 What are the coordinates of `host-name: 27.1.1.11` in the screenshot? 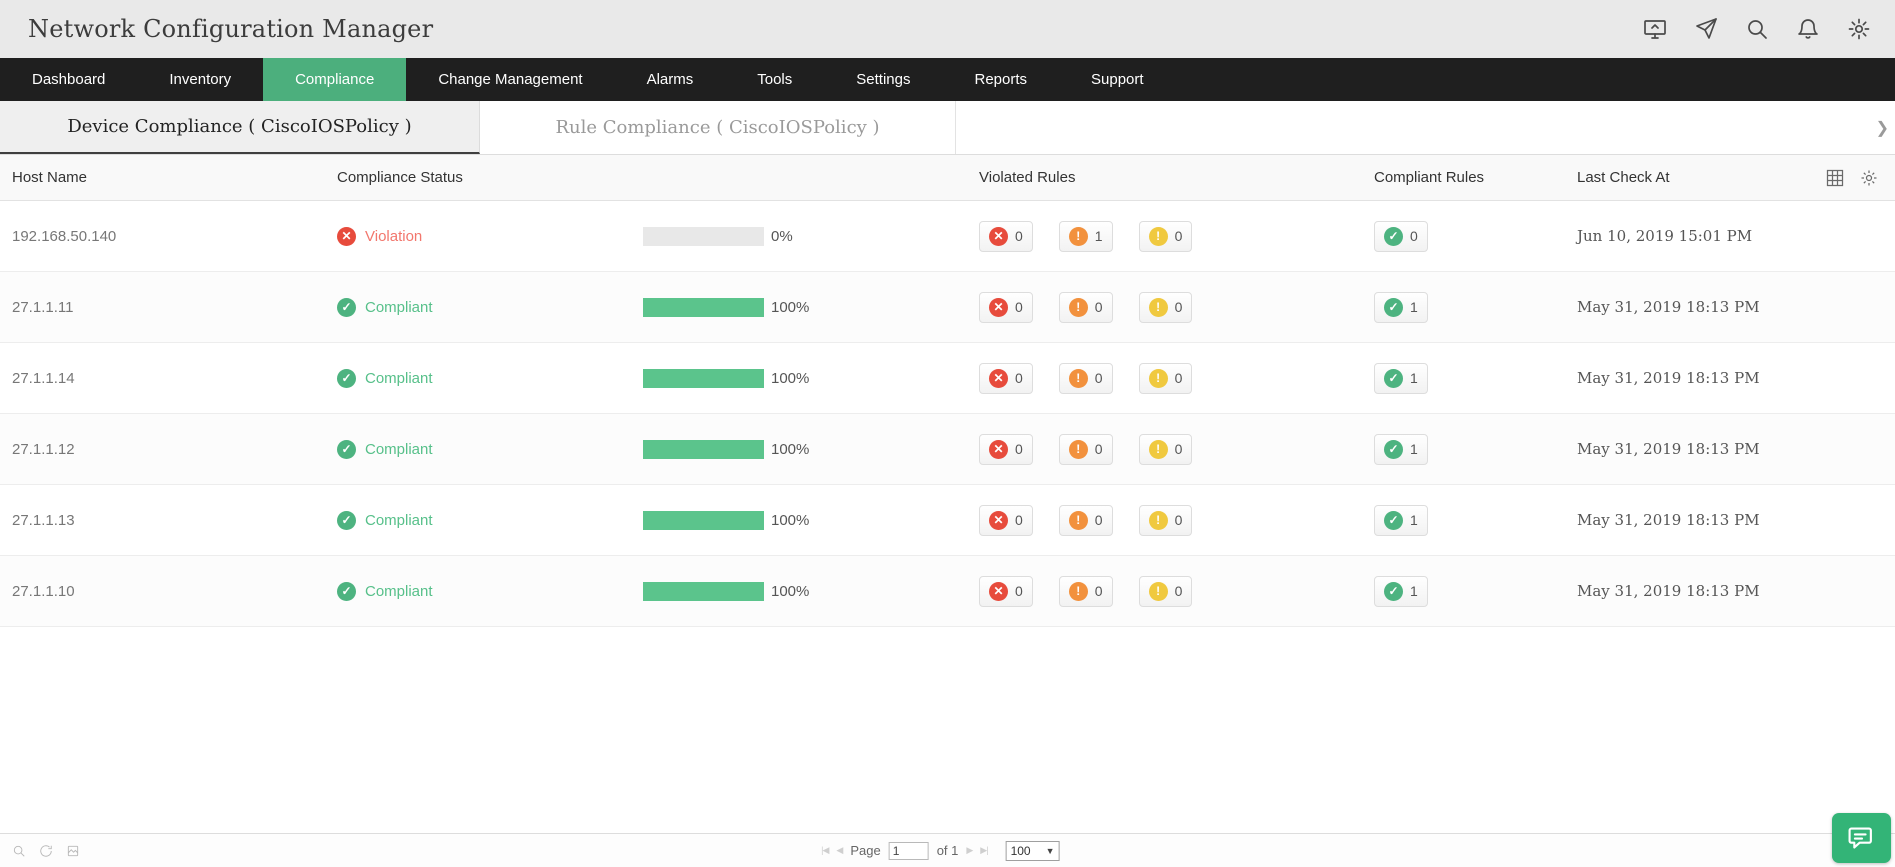 It's located at (43, 307).